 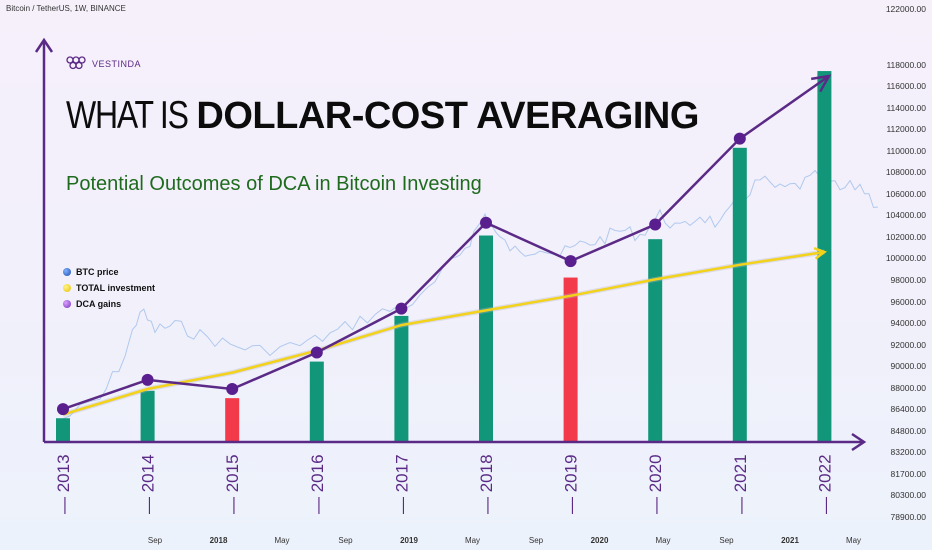 I want to click on year-label-2014: — 2014, so click(x=148, y=484).